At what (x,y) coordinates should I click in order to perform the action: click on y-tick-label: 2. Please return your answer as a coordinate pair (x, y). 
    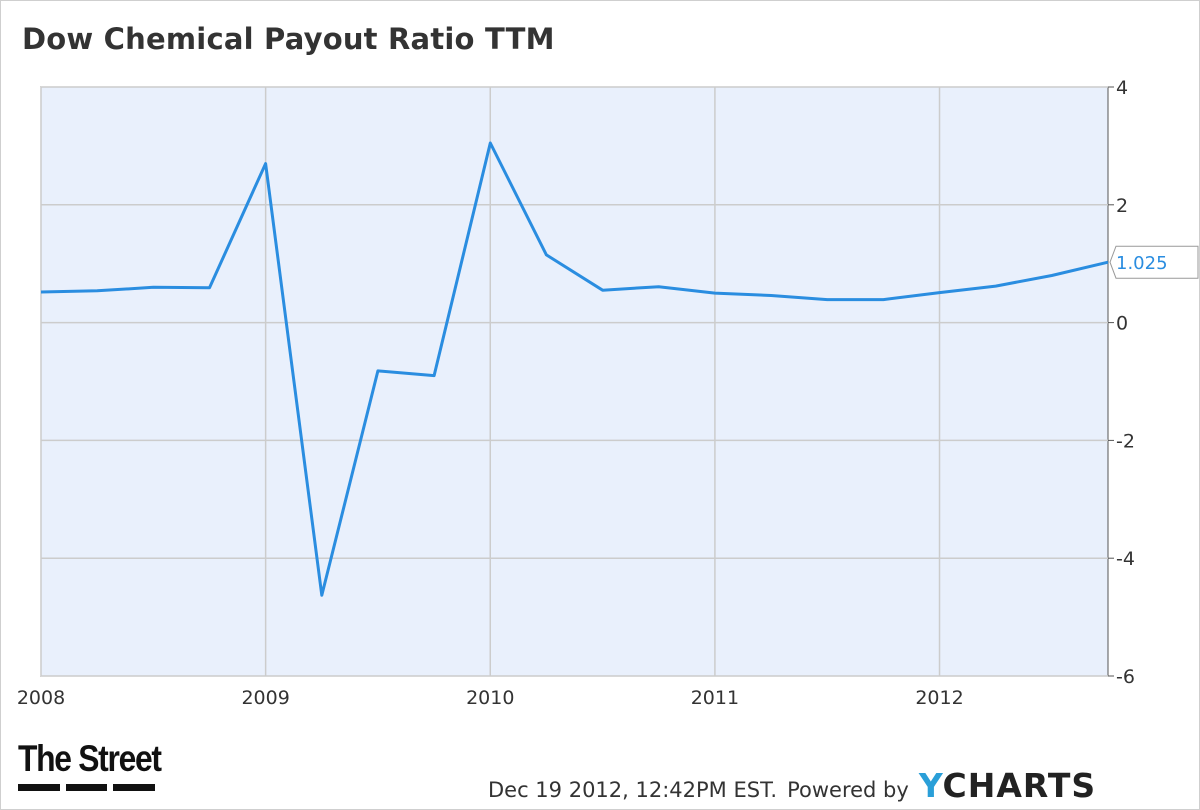
    Looking at the image, I should click on (1122, 206).